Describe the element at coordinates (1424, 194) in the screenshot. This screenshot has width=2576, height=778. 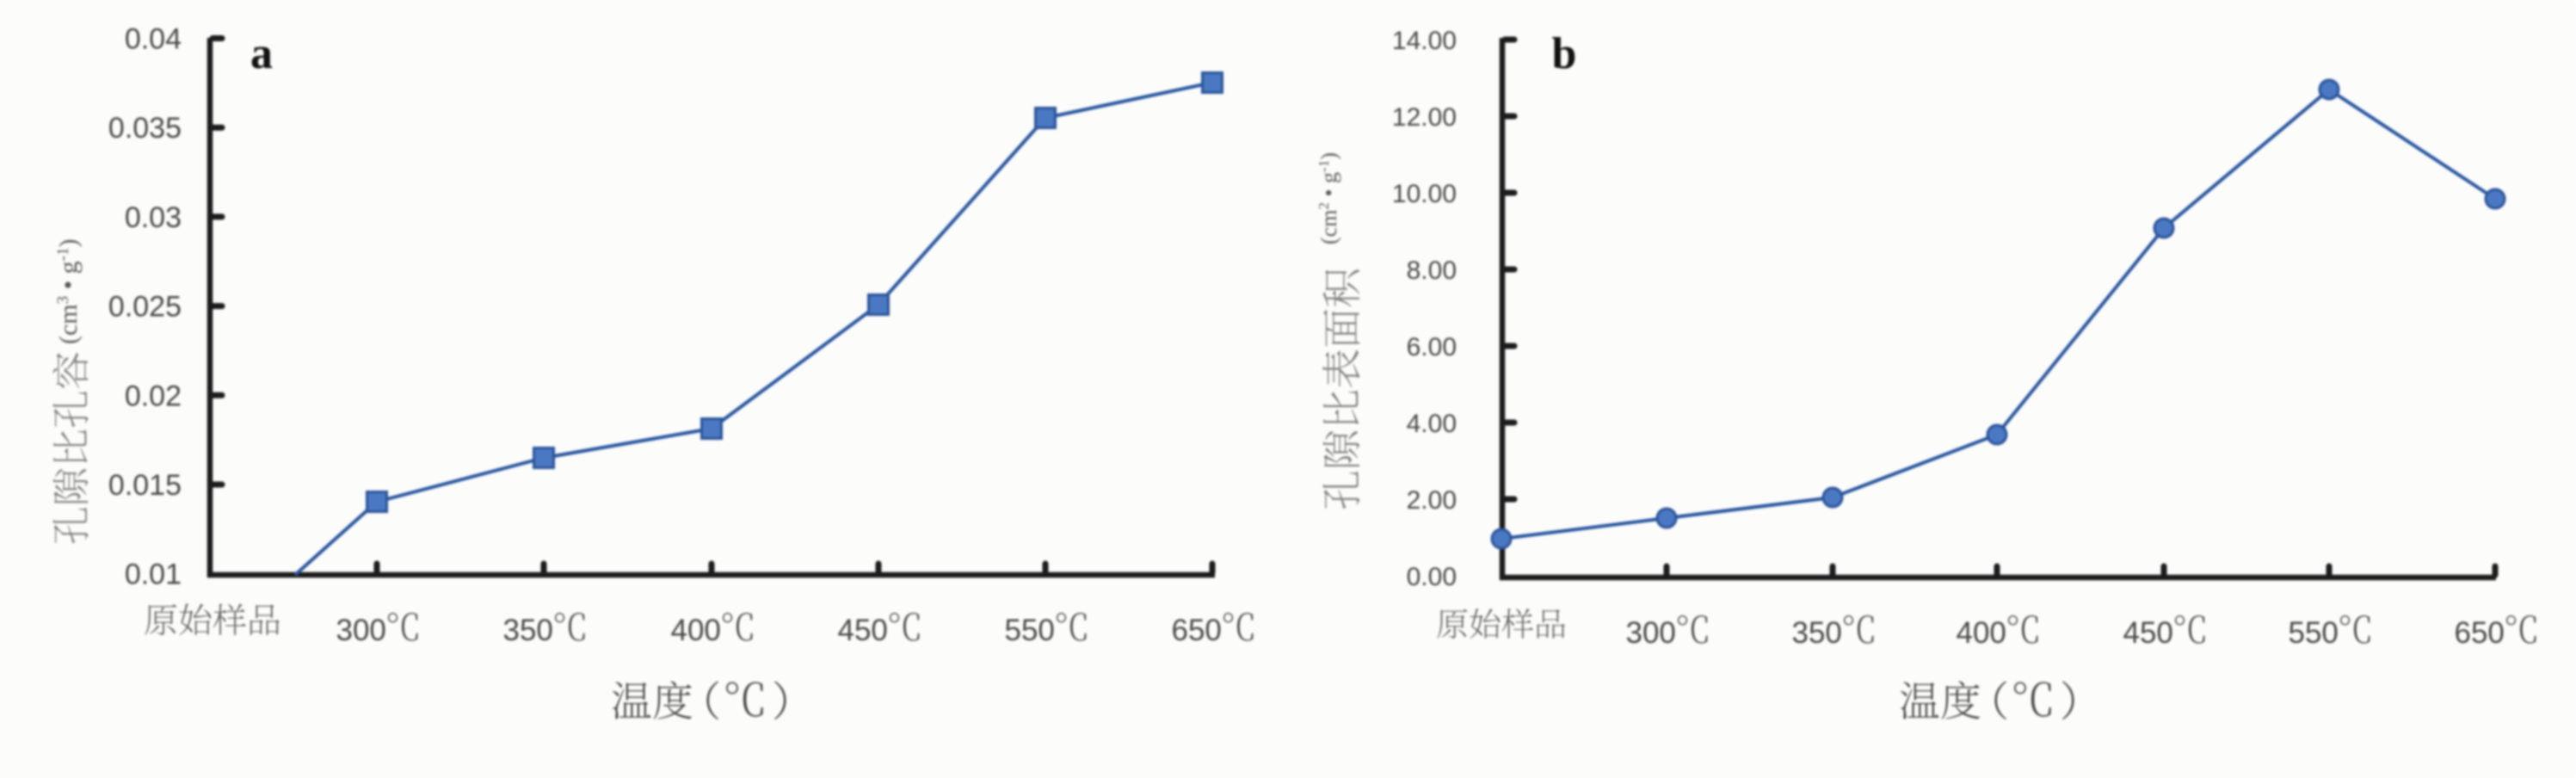
I see `svg-text: 10.00` at that location.